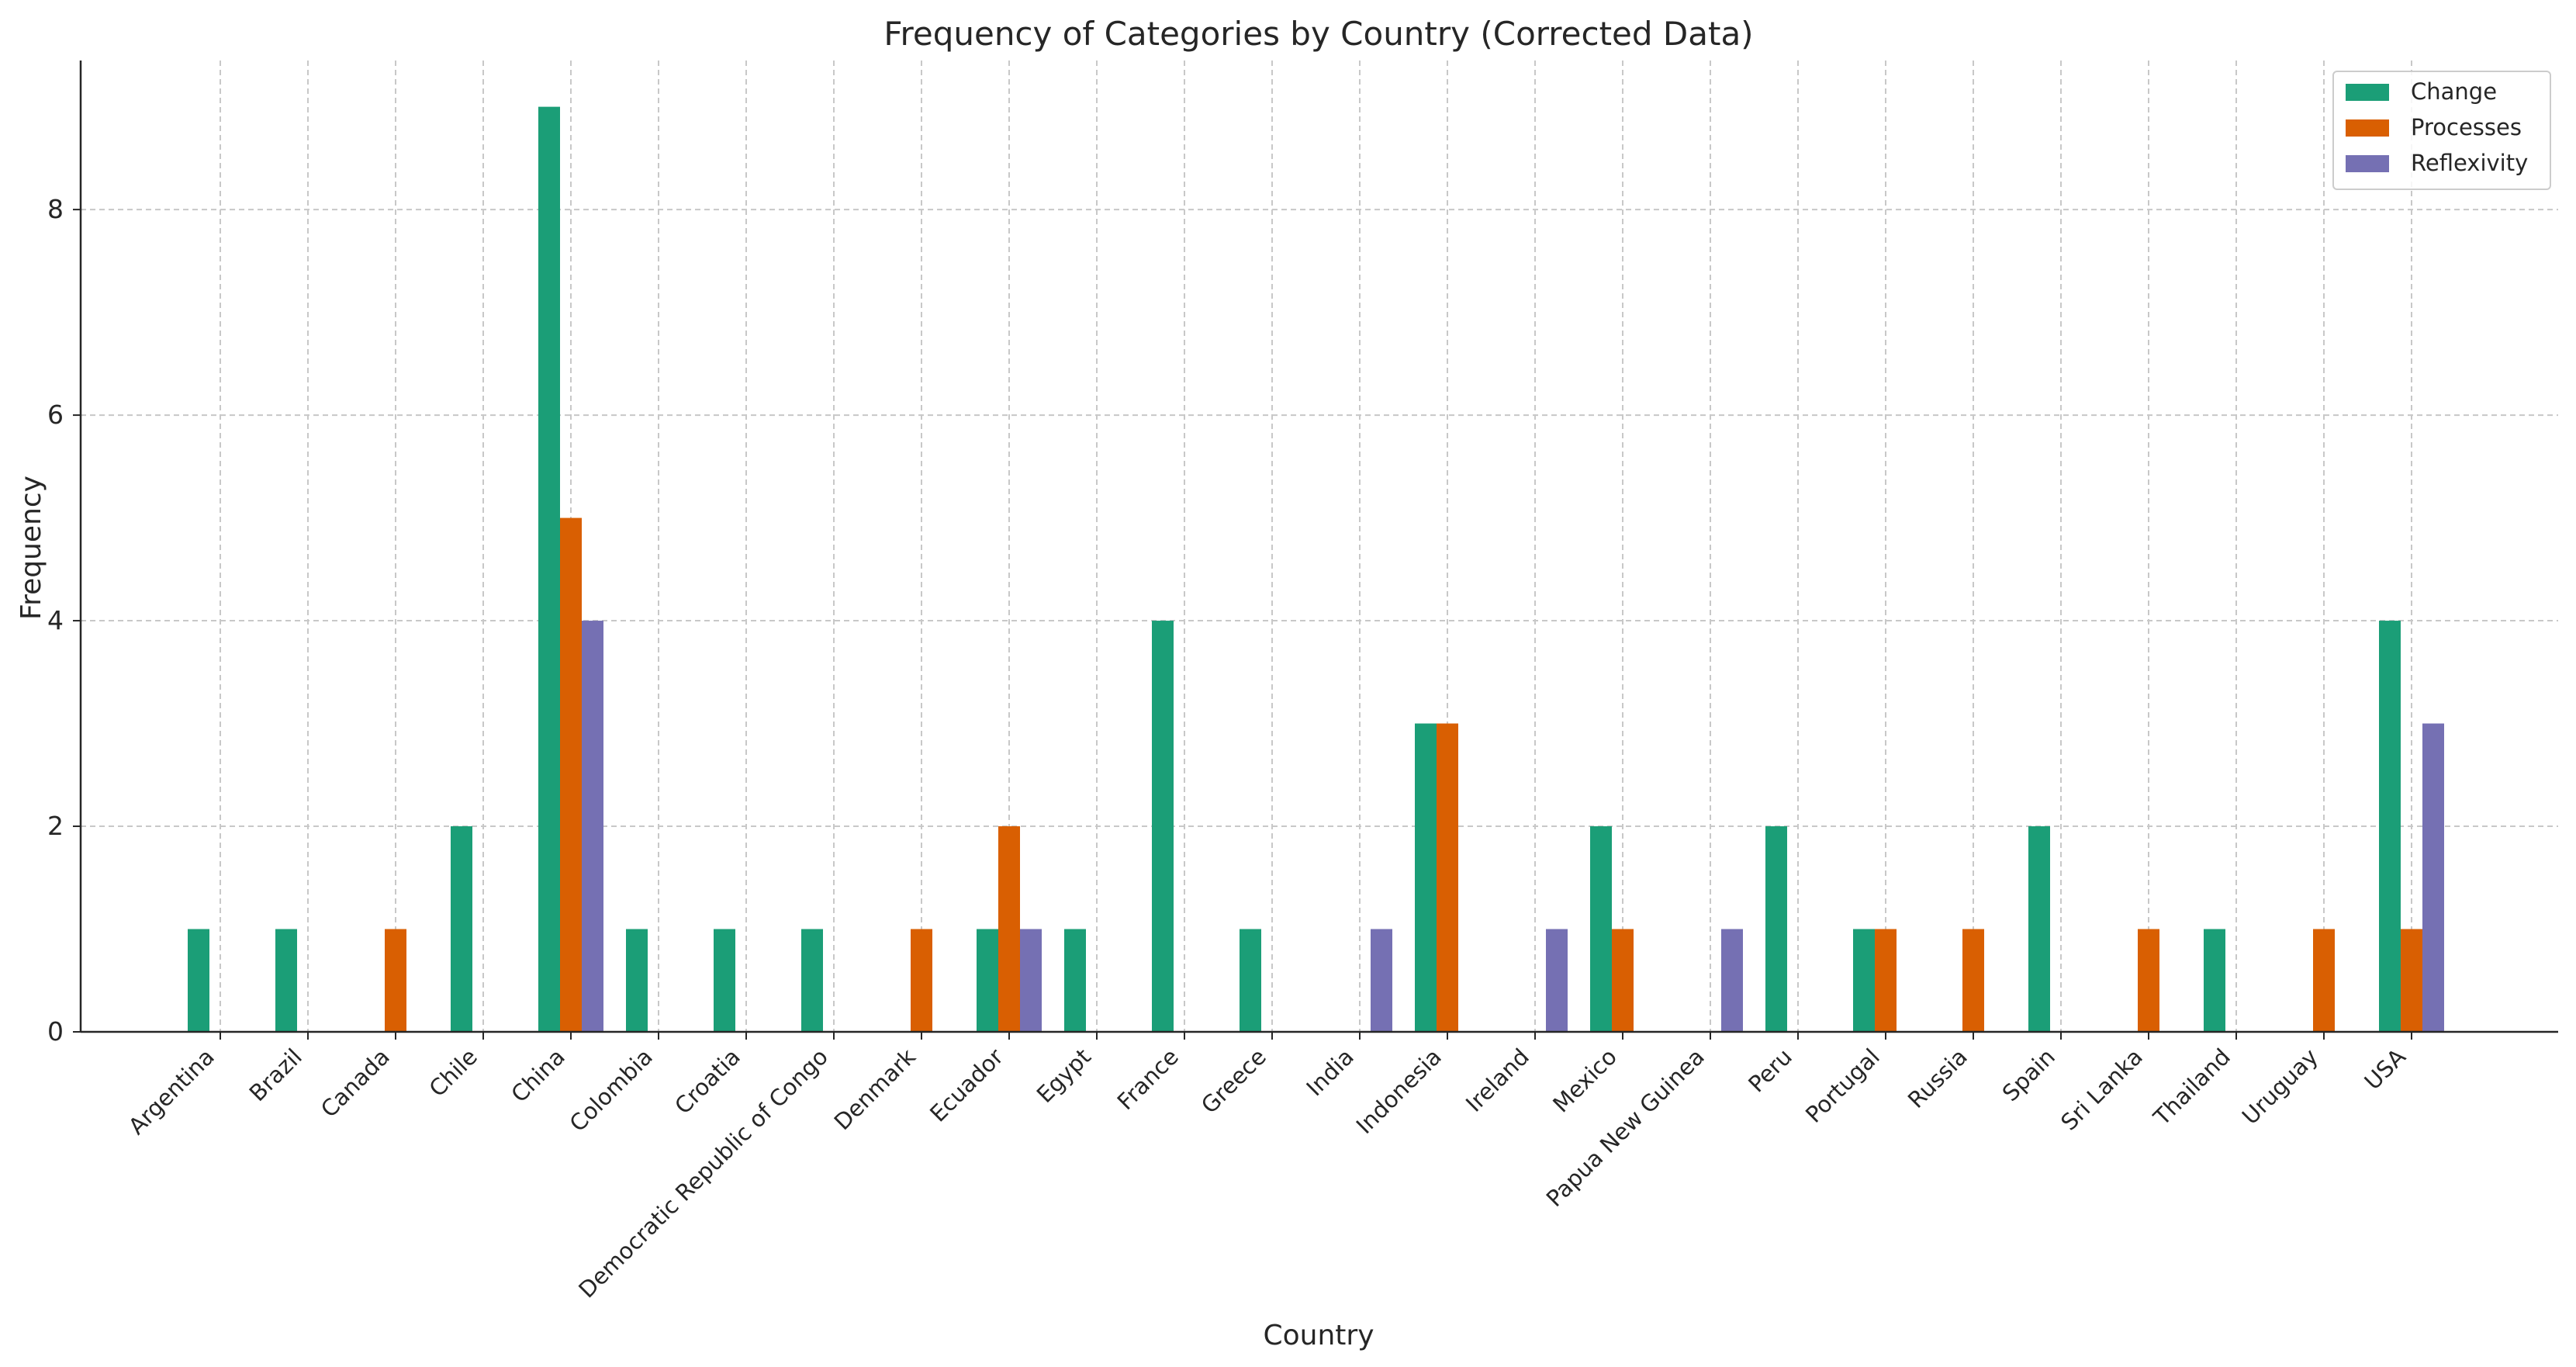 Image resolution: width=2576 pixels, height=1367 pixels. I want to click on bar-reflexivity-papua-new-guinea, so click(1732, 980).